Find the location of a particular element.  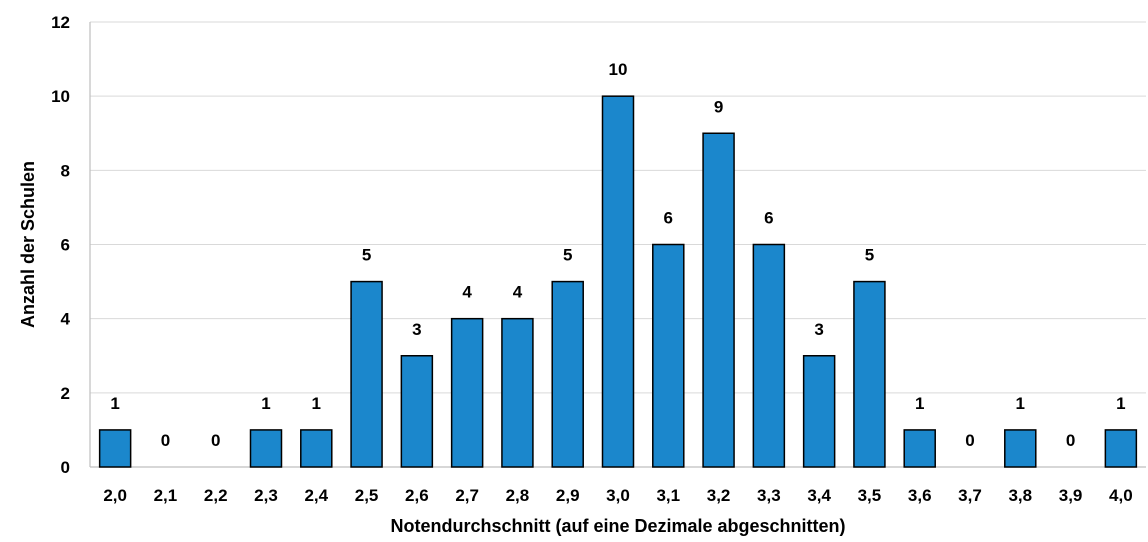

x-tick-label: 4,0 is located at coordinates (1121, 495).